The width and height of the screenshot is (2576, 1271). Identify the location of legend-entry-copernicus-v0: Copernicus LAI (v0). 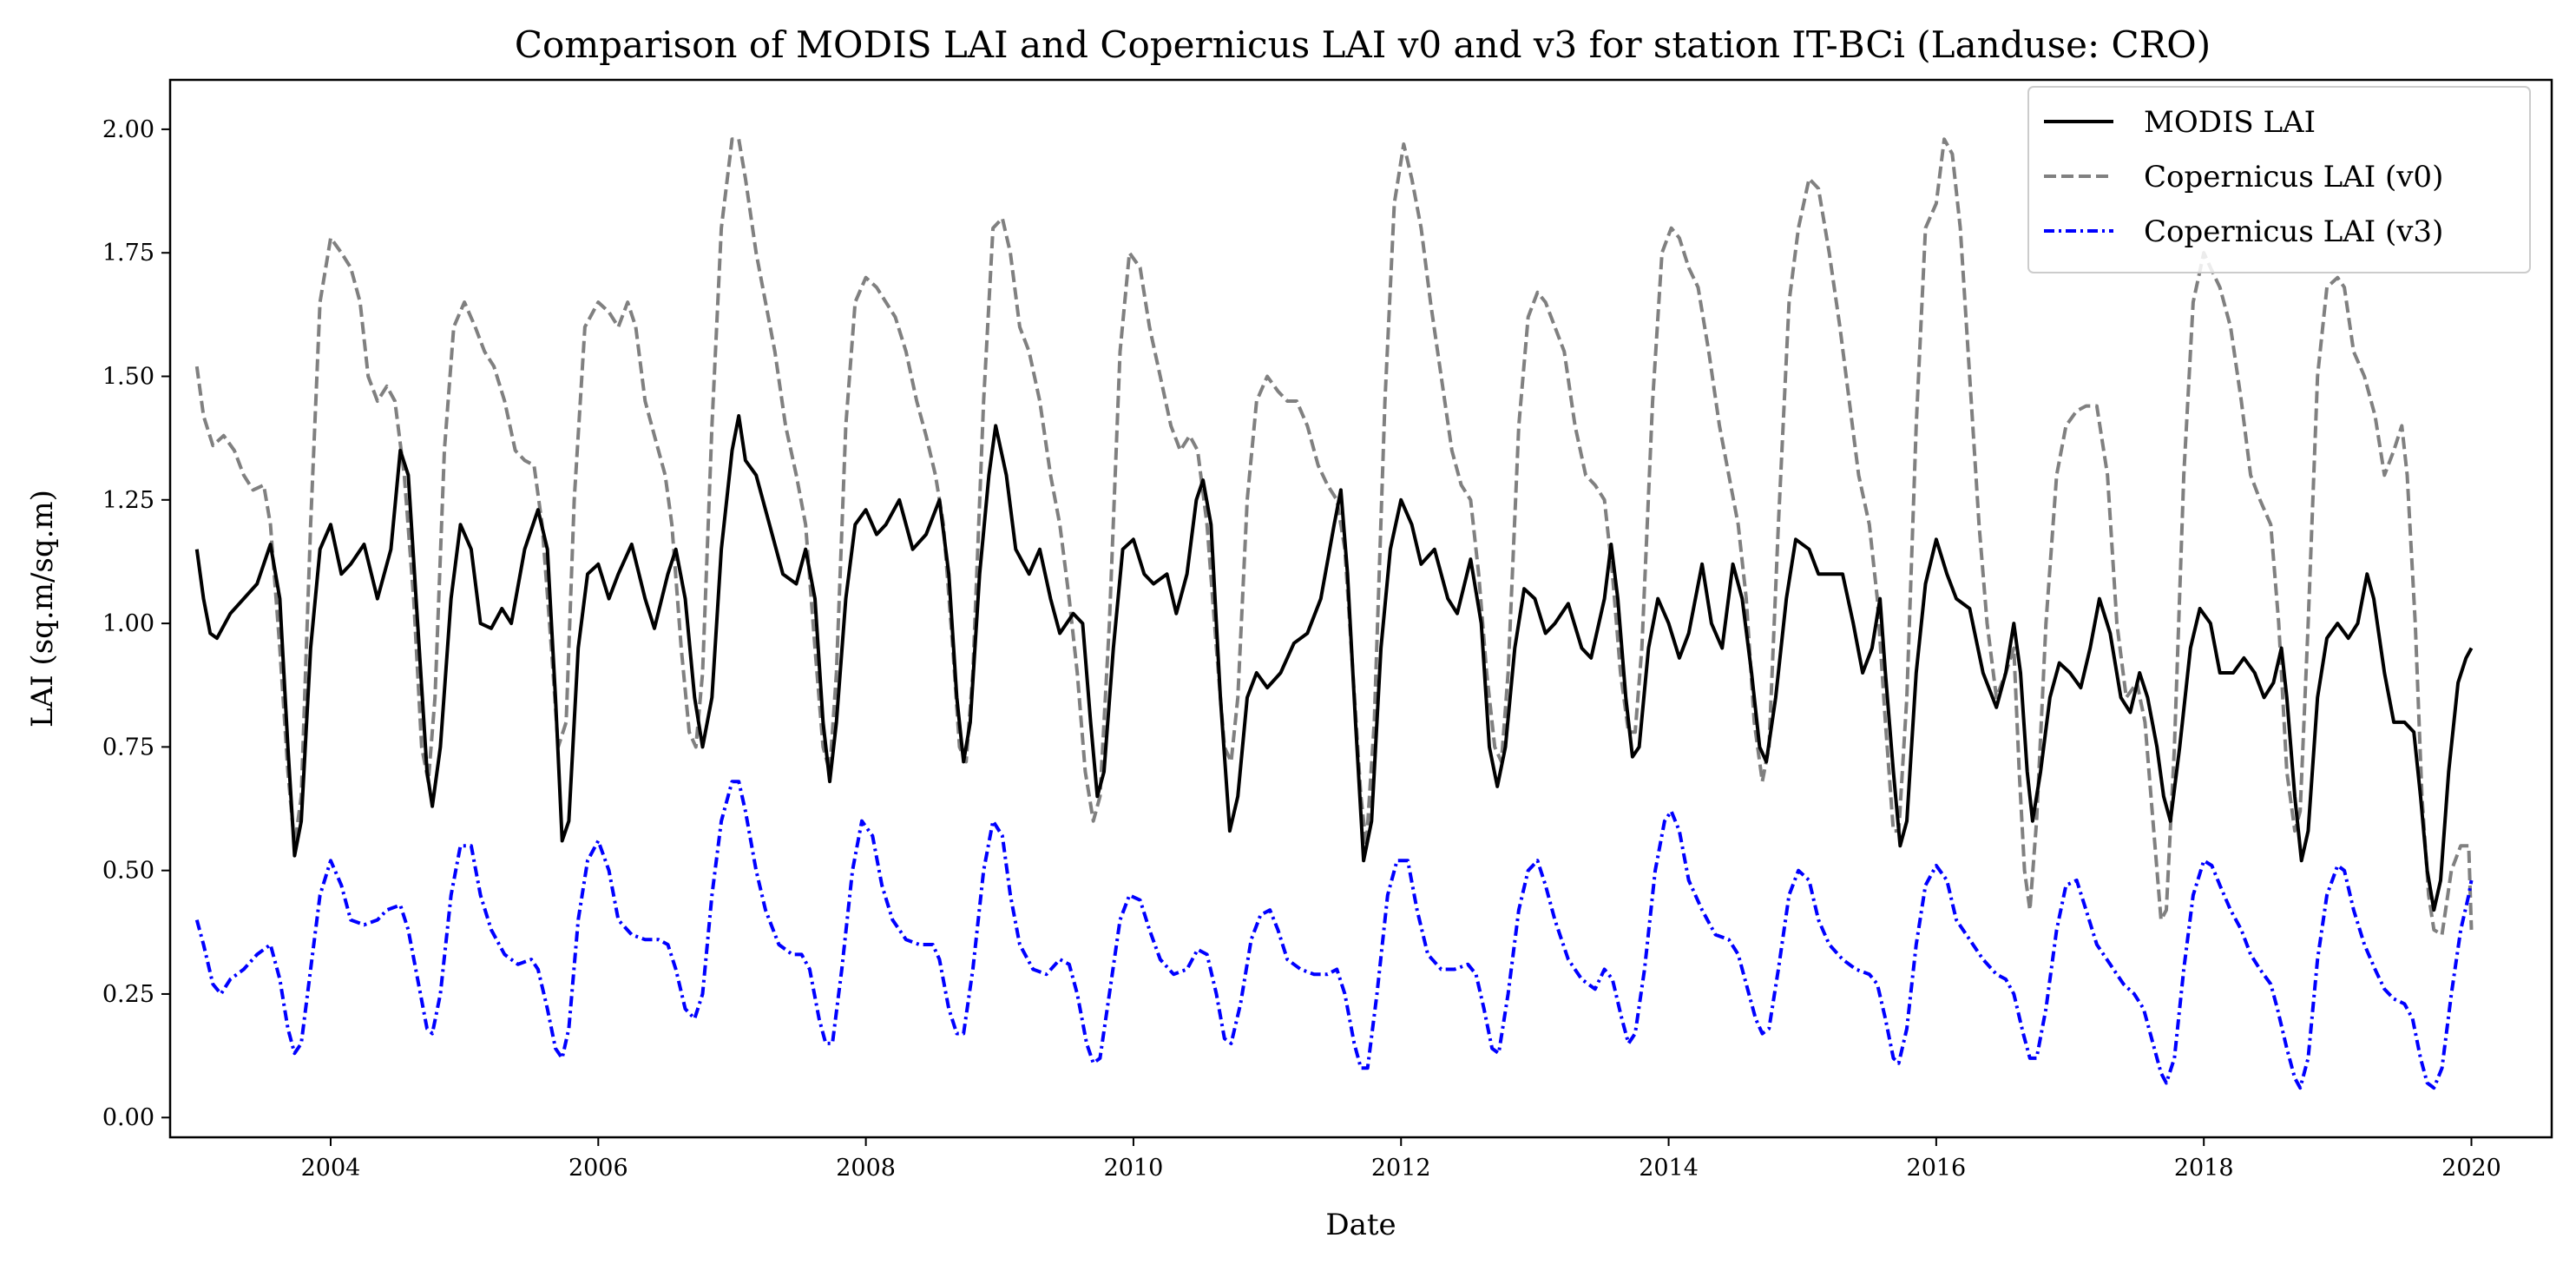
(2243, 177).